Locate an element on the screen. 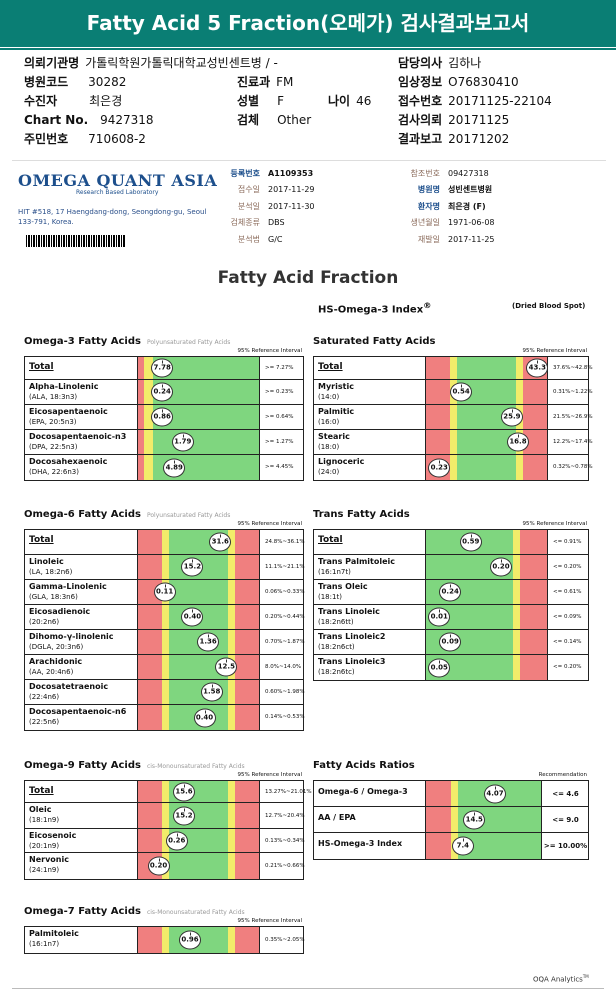 This screenshot has width=616, height=997. omega6-row-name: Linoleic (LA, 18:2n6) is located at coordinates (81, 567).